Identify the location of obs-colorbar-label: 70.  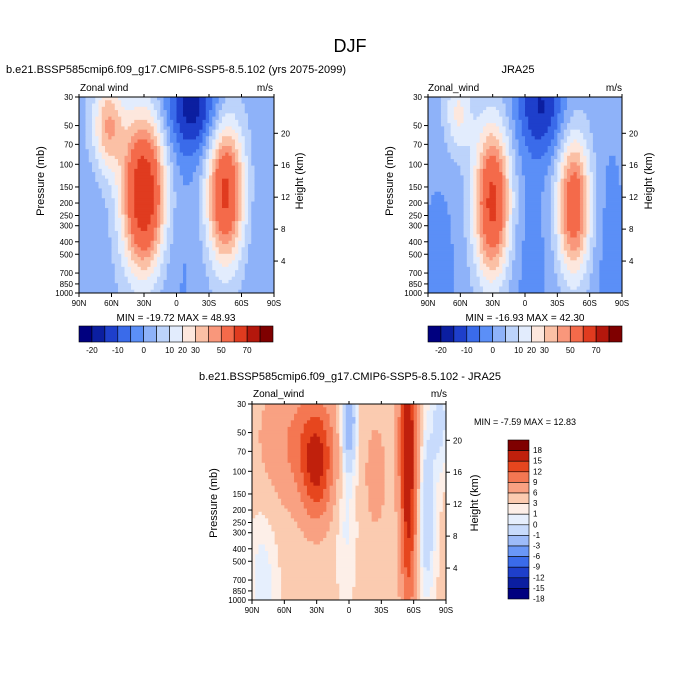
(596, 350).